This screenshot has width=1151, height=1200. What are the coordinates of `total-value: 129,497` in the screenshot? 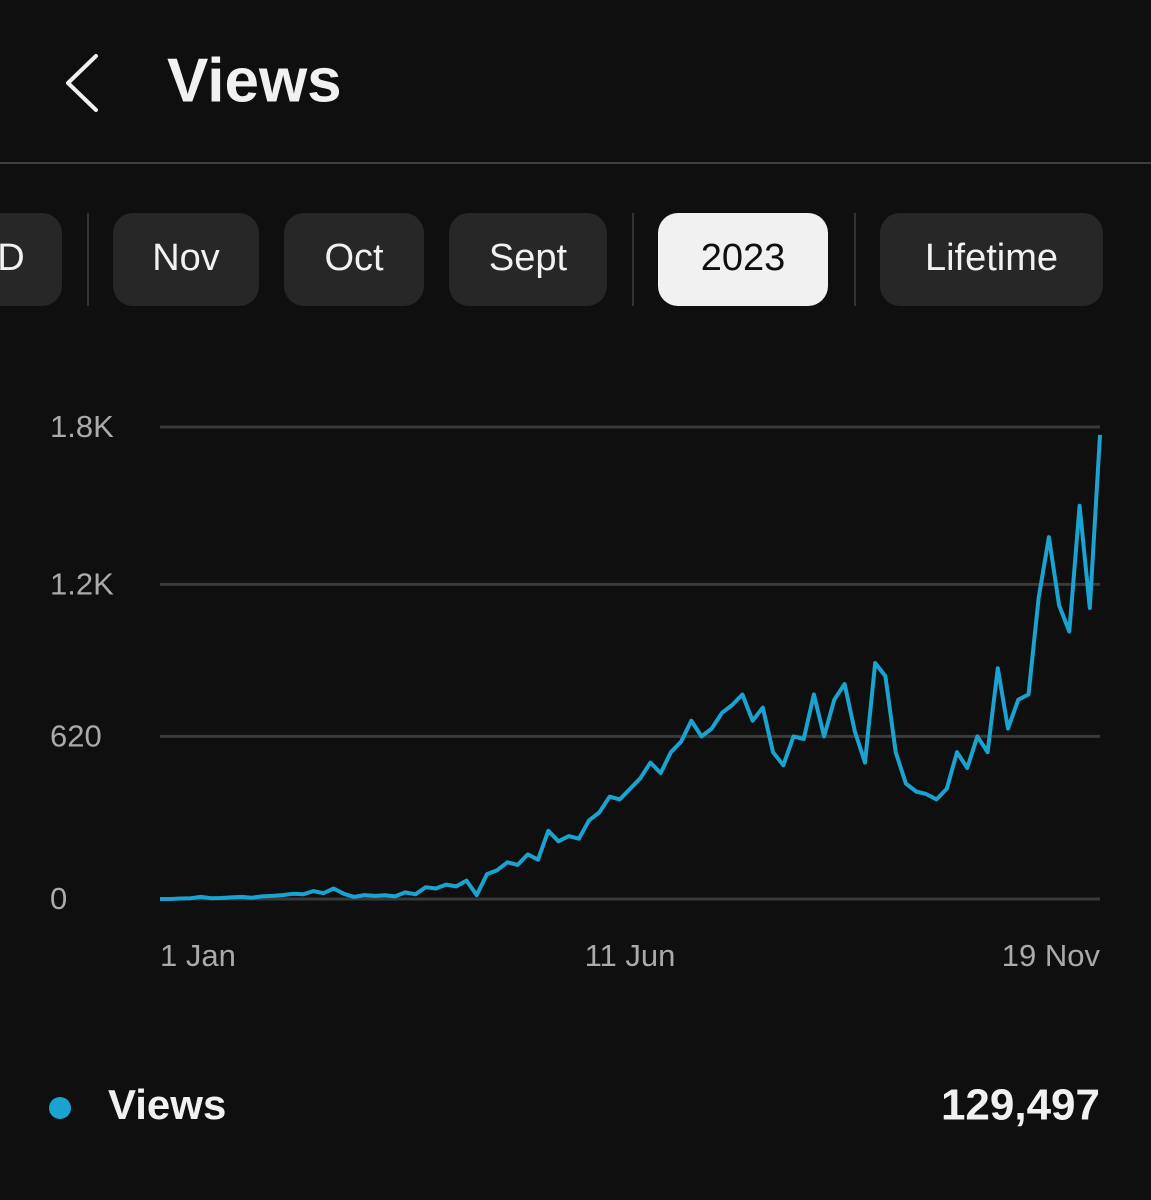 It's located at (1020, 1105).